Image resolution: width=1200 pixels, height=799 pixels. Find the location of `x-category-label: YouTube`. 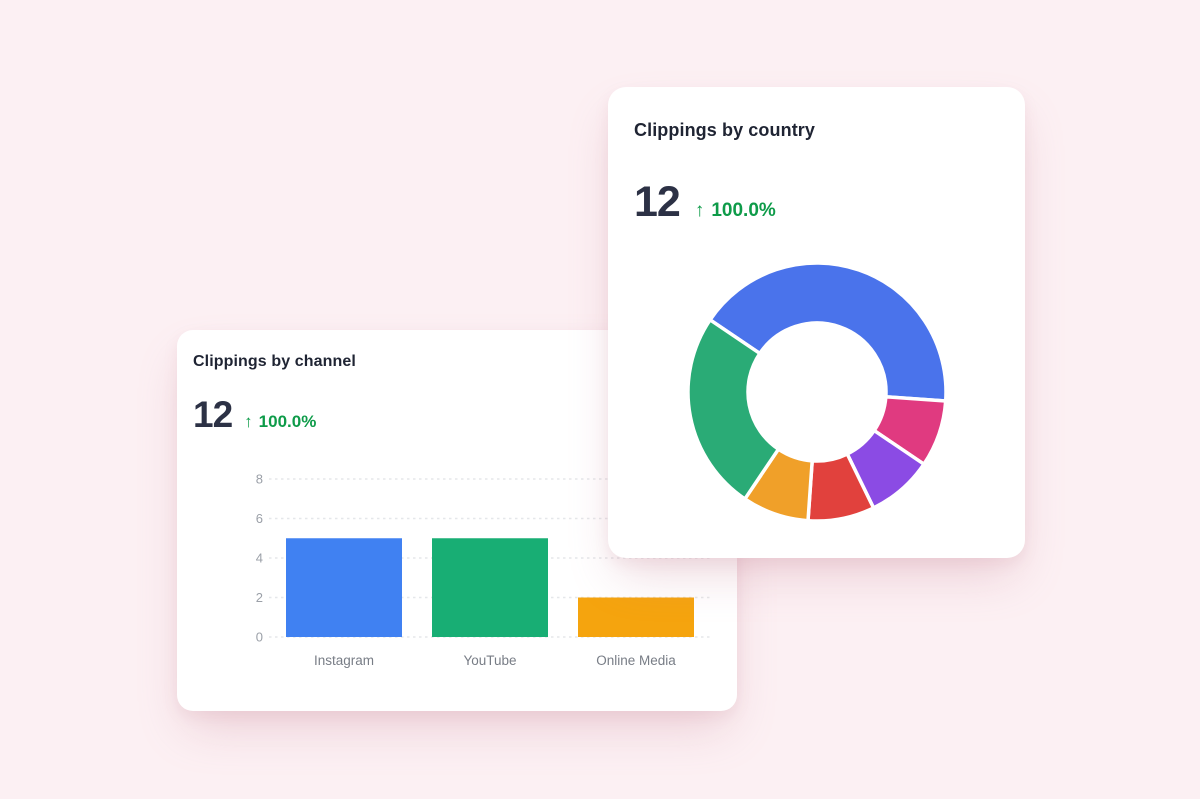

x-category-label: YouTube is located at coordinates (489, 660).